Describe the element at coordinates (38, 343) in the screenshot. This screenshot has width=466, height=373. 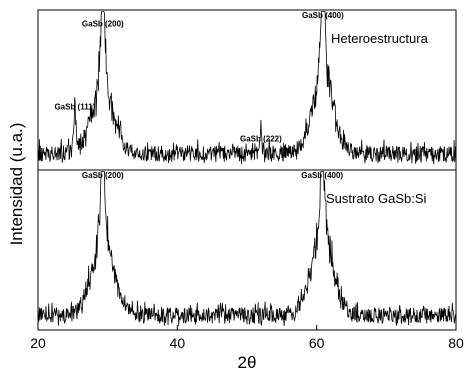
I see `x-tick-label: 20` at that location.